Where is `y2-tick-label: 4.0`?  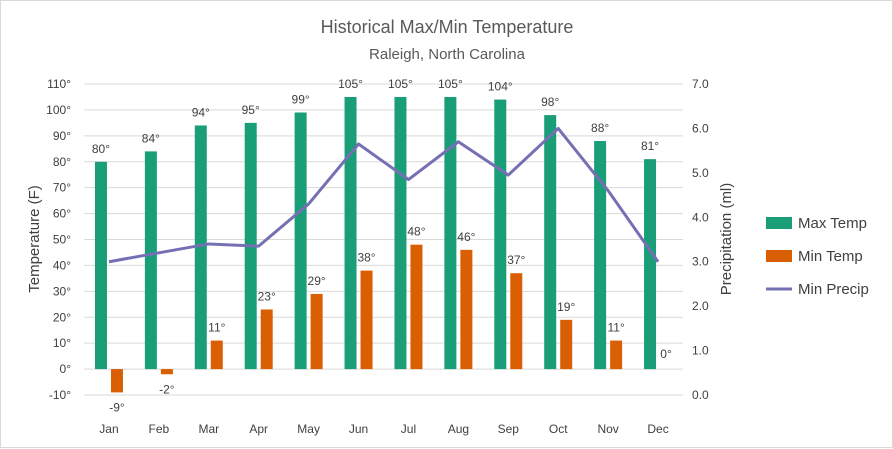
y2-tick-label: 4.0 is located at coordinates (700, 217).